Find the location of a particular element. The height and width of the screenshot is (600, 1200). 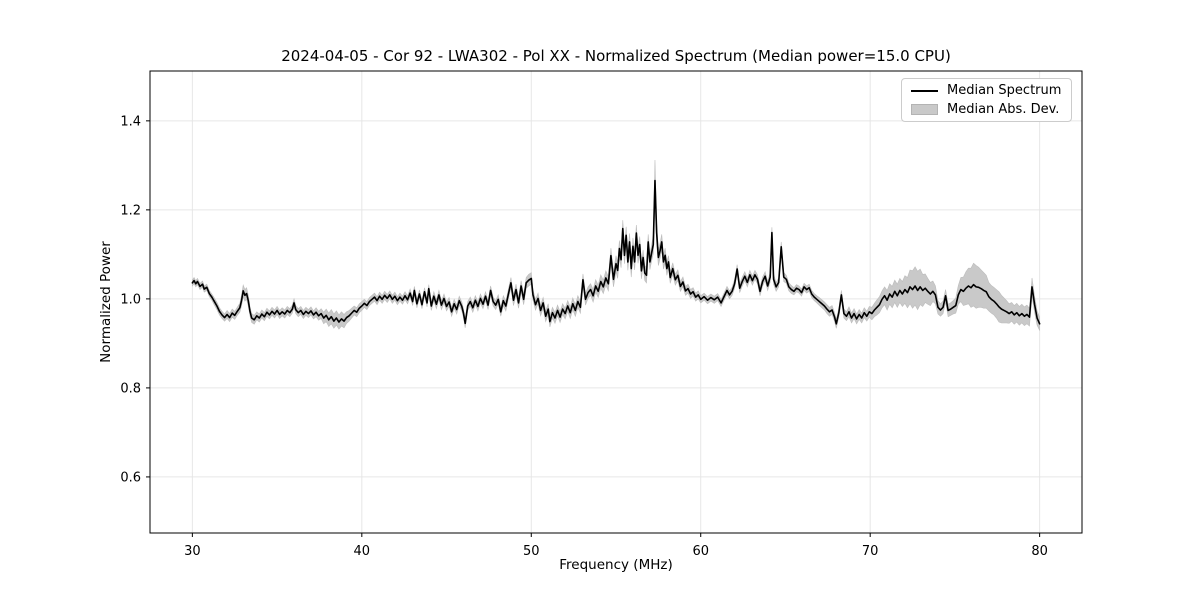

legend-item-median-abs-dev: Median Abs. Dev. is located at coordinates (986, 109).